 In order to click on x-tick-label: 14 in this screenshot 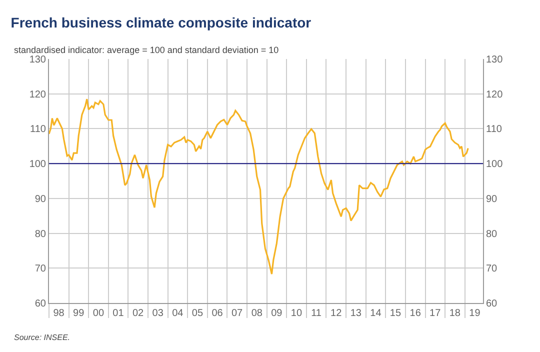, I will do `click(376, 313)`.